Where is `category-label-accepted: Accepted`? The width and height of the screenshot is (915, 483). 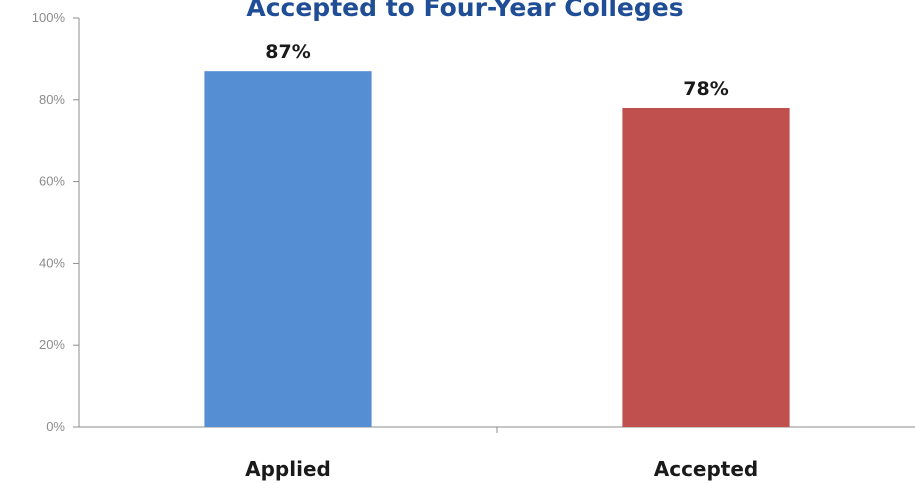 category-label-accepted: Accepted is located at coordinates (706, 469).